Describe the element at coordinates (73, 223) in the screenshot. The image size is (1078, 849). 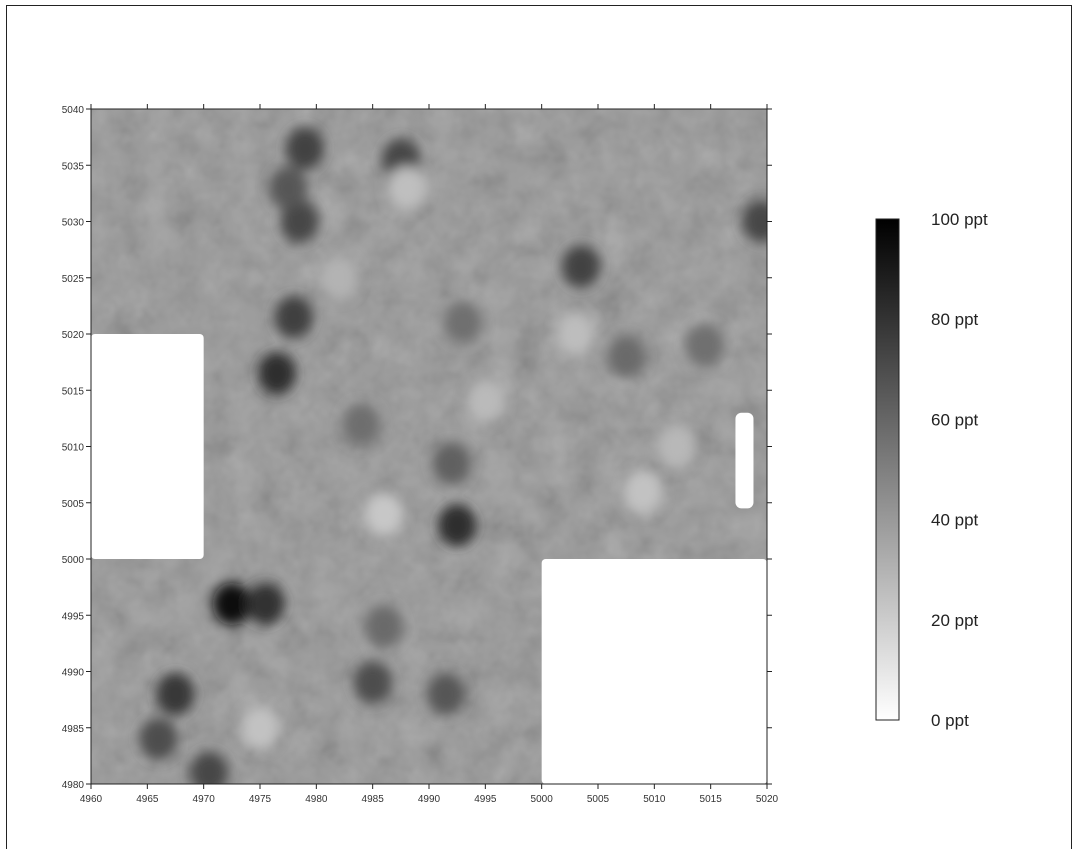
I see `y-tick-label: 5030` at that location.